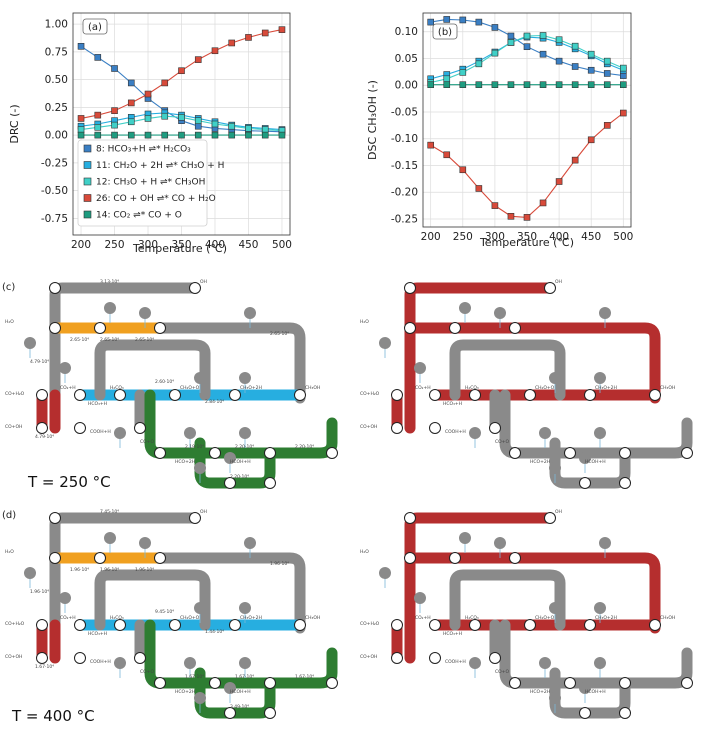 Image resolution: width=706 pixels, height=743 pixels. What do you see at coordinates (13, 657) in the screenshot?
I see `network-species-label: CO+OH` at bounding box center [13, 657].